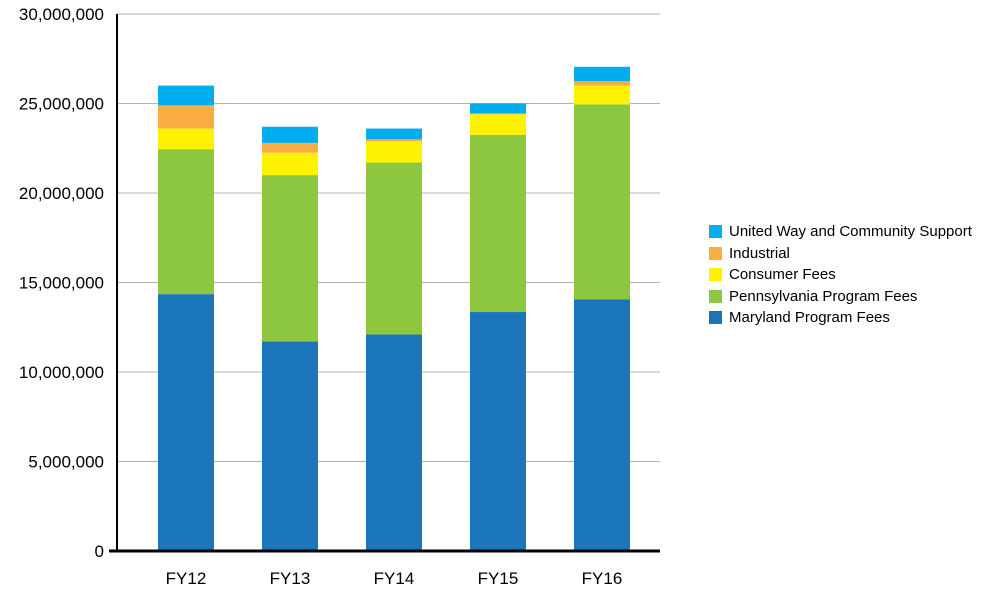 Image resolution: width=994 pixels, height=589 pixels. I want to click on y-tick-label: 20,000,000, so click(61, 193).